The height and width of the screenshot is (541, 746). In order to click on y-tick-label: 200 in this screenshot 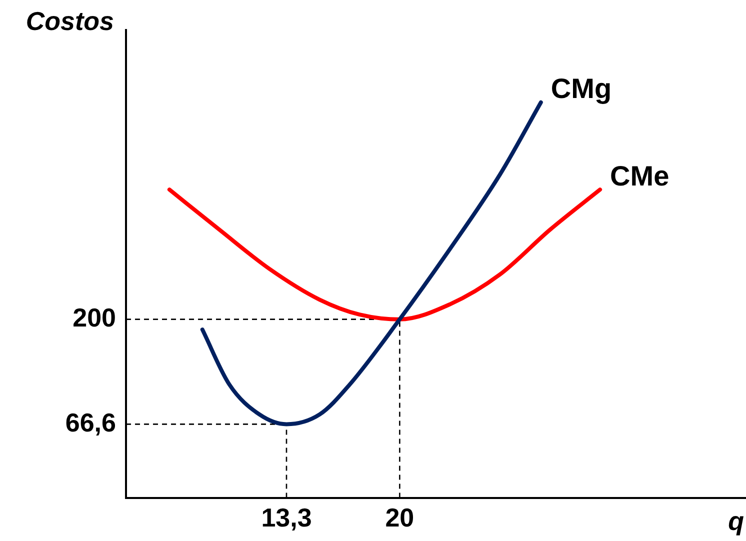, I will do `click(94, 317)`.